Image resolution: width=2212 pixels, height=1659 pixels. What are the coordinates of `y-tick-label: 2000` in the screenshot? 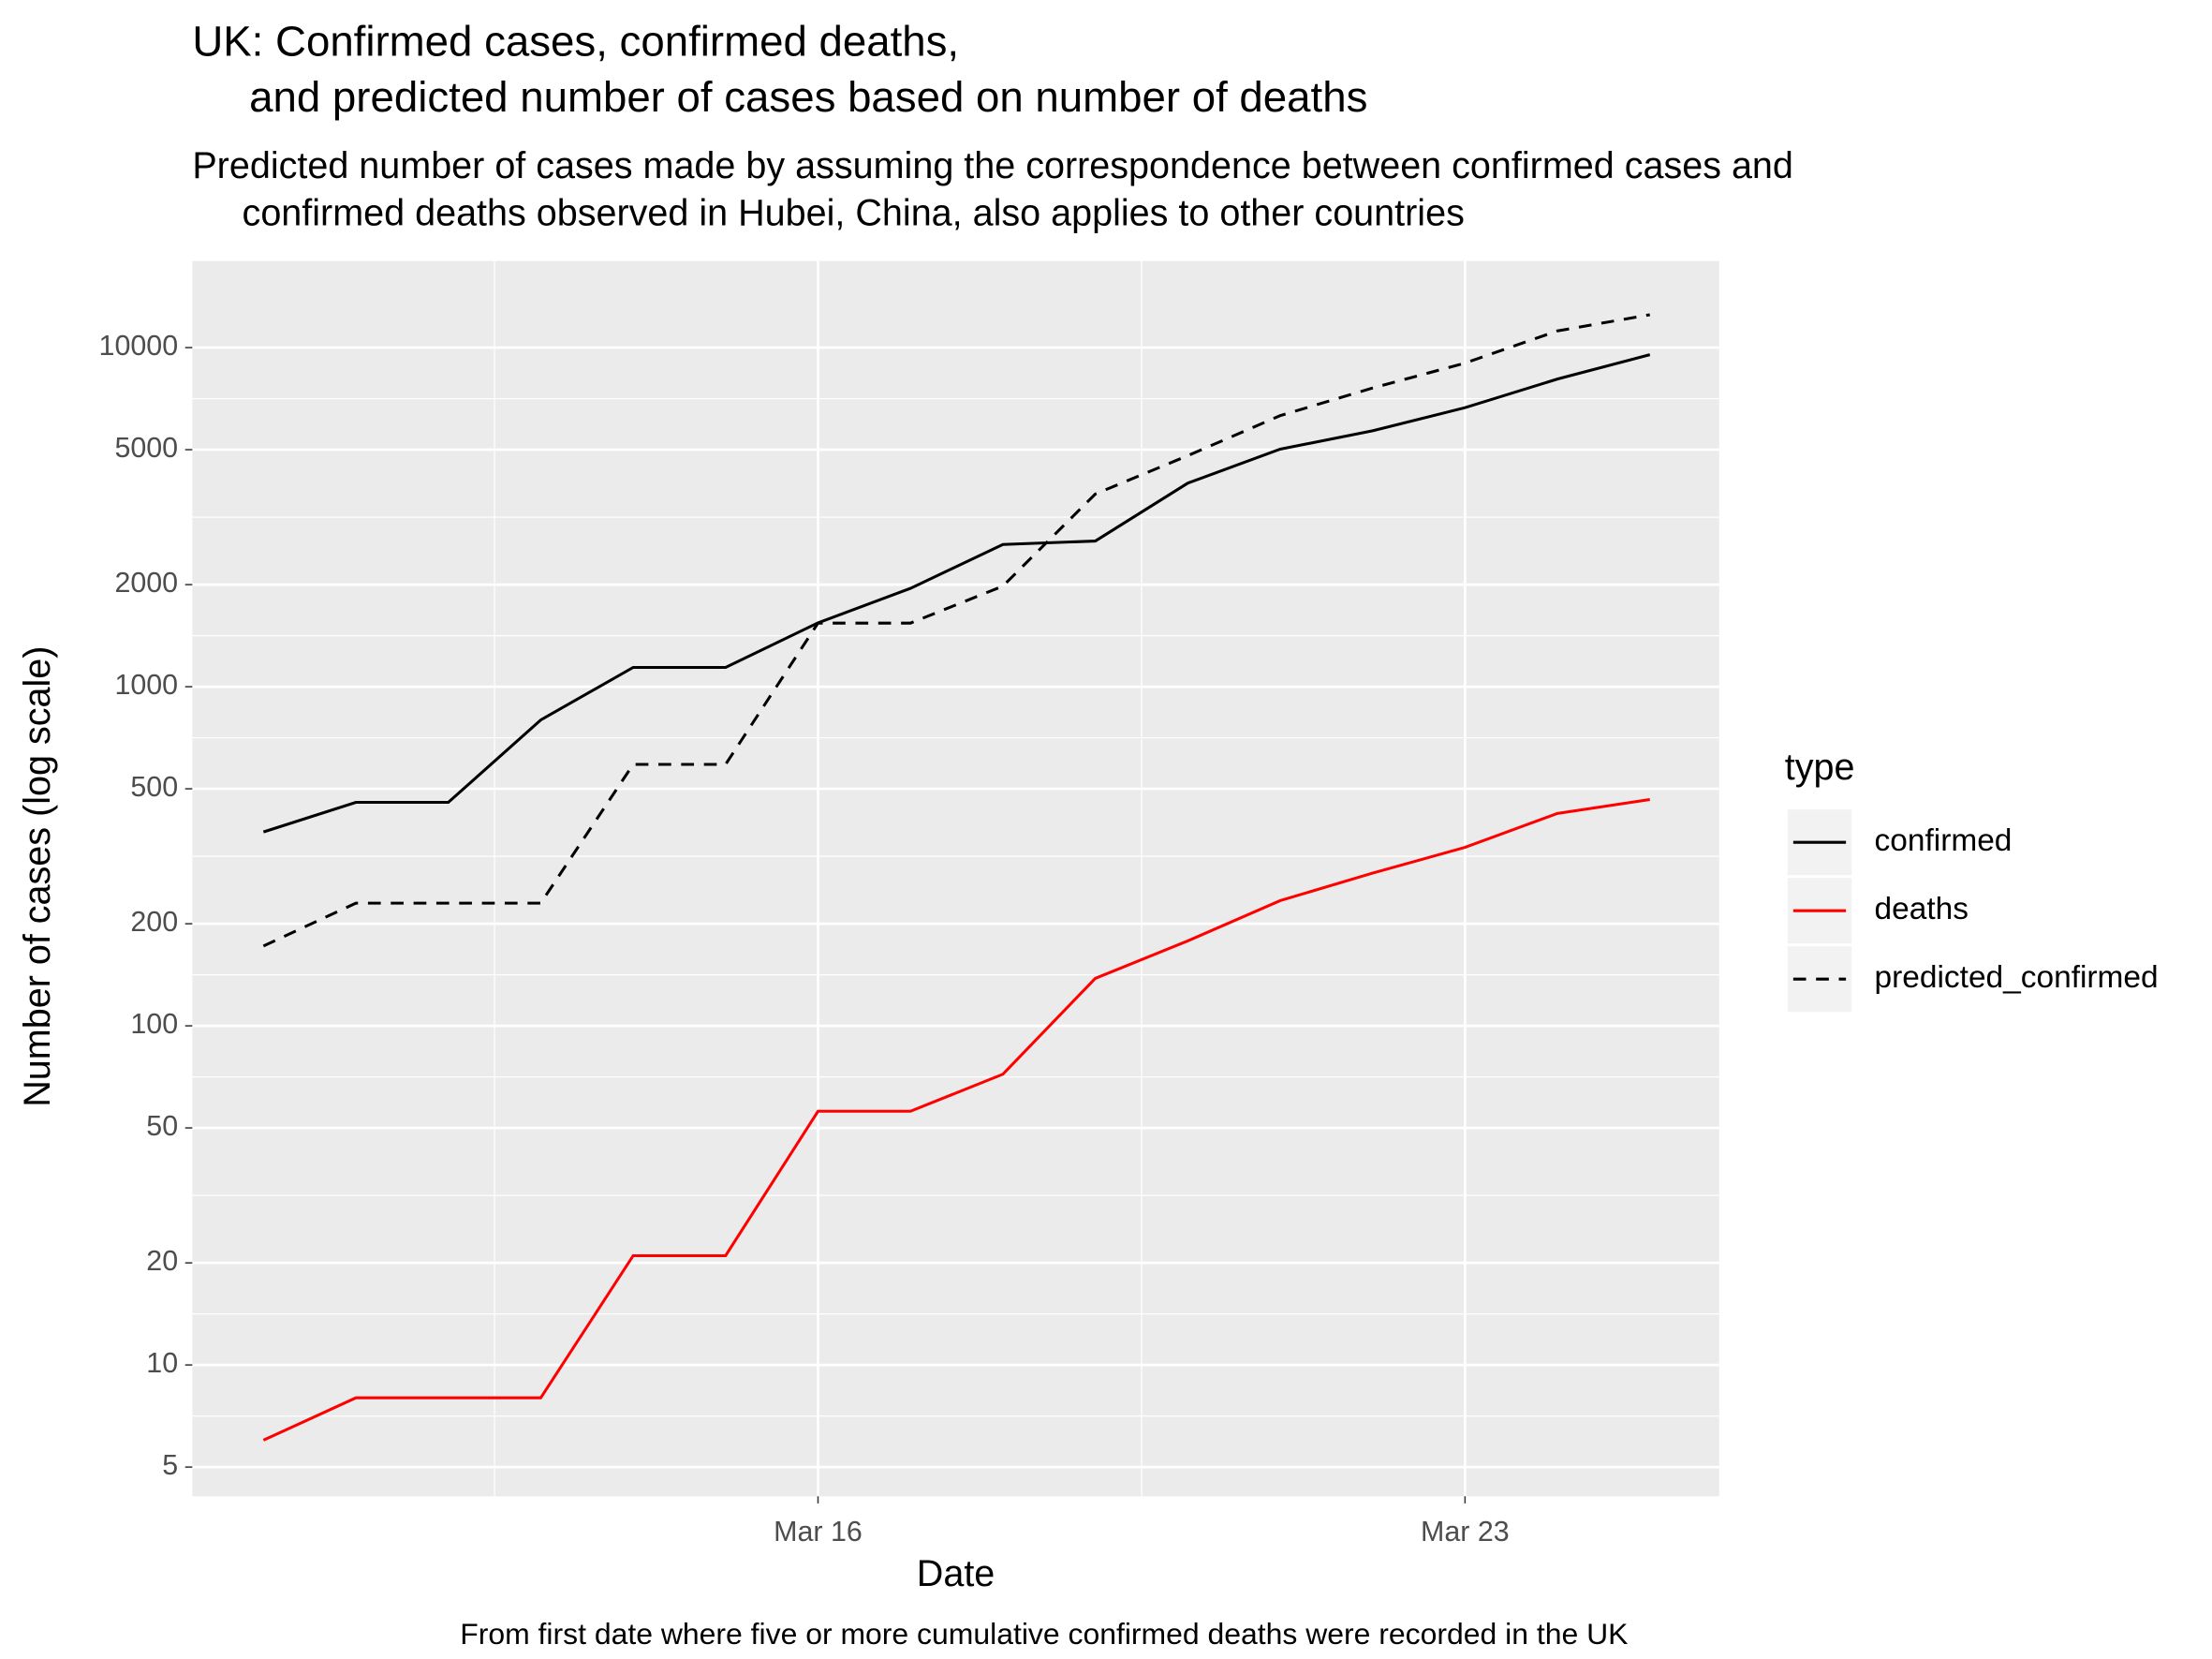 It's located at (146, 583).